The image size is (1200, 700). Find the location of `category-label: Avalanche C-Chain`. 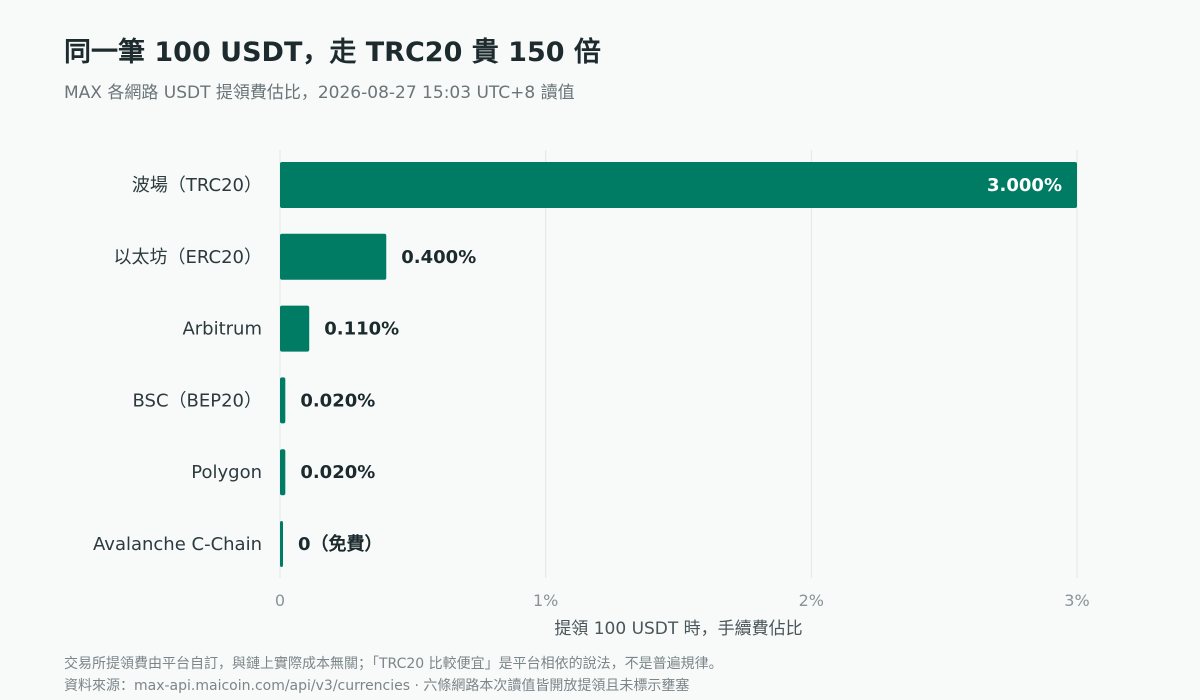

category-label: Avalanche C-Chain is located at coordinates (177, 544).